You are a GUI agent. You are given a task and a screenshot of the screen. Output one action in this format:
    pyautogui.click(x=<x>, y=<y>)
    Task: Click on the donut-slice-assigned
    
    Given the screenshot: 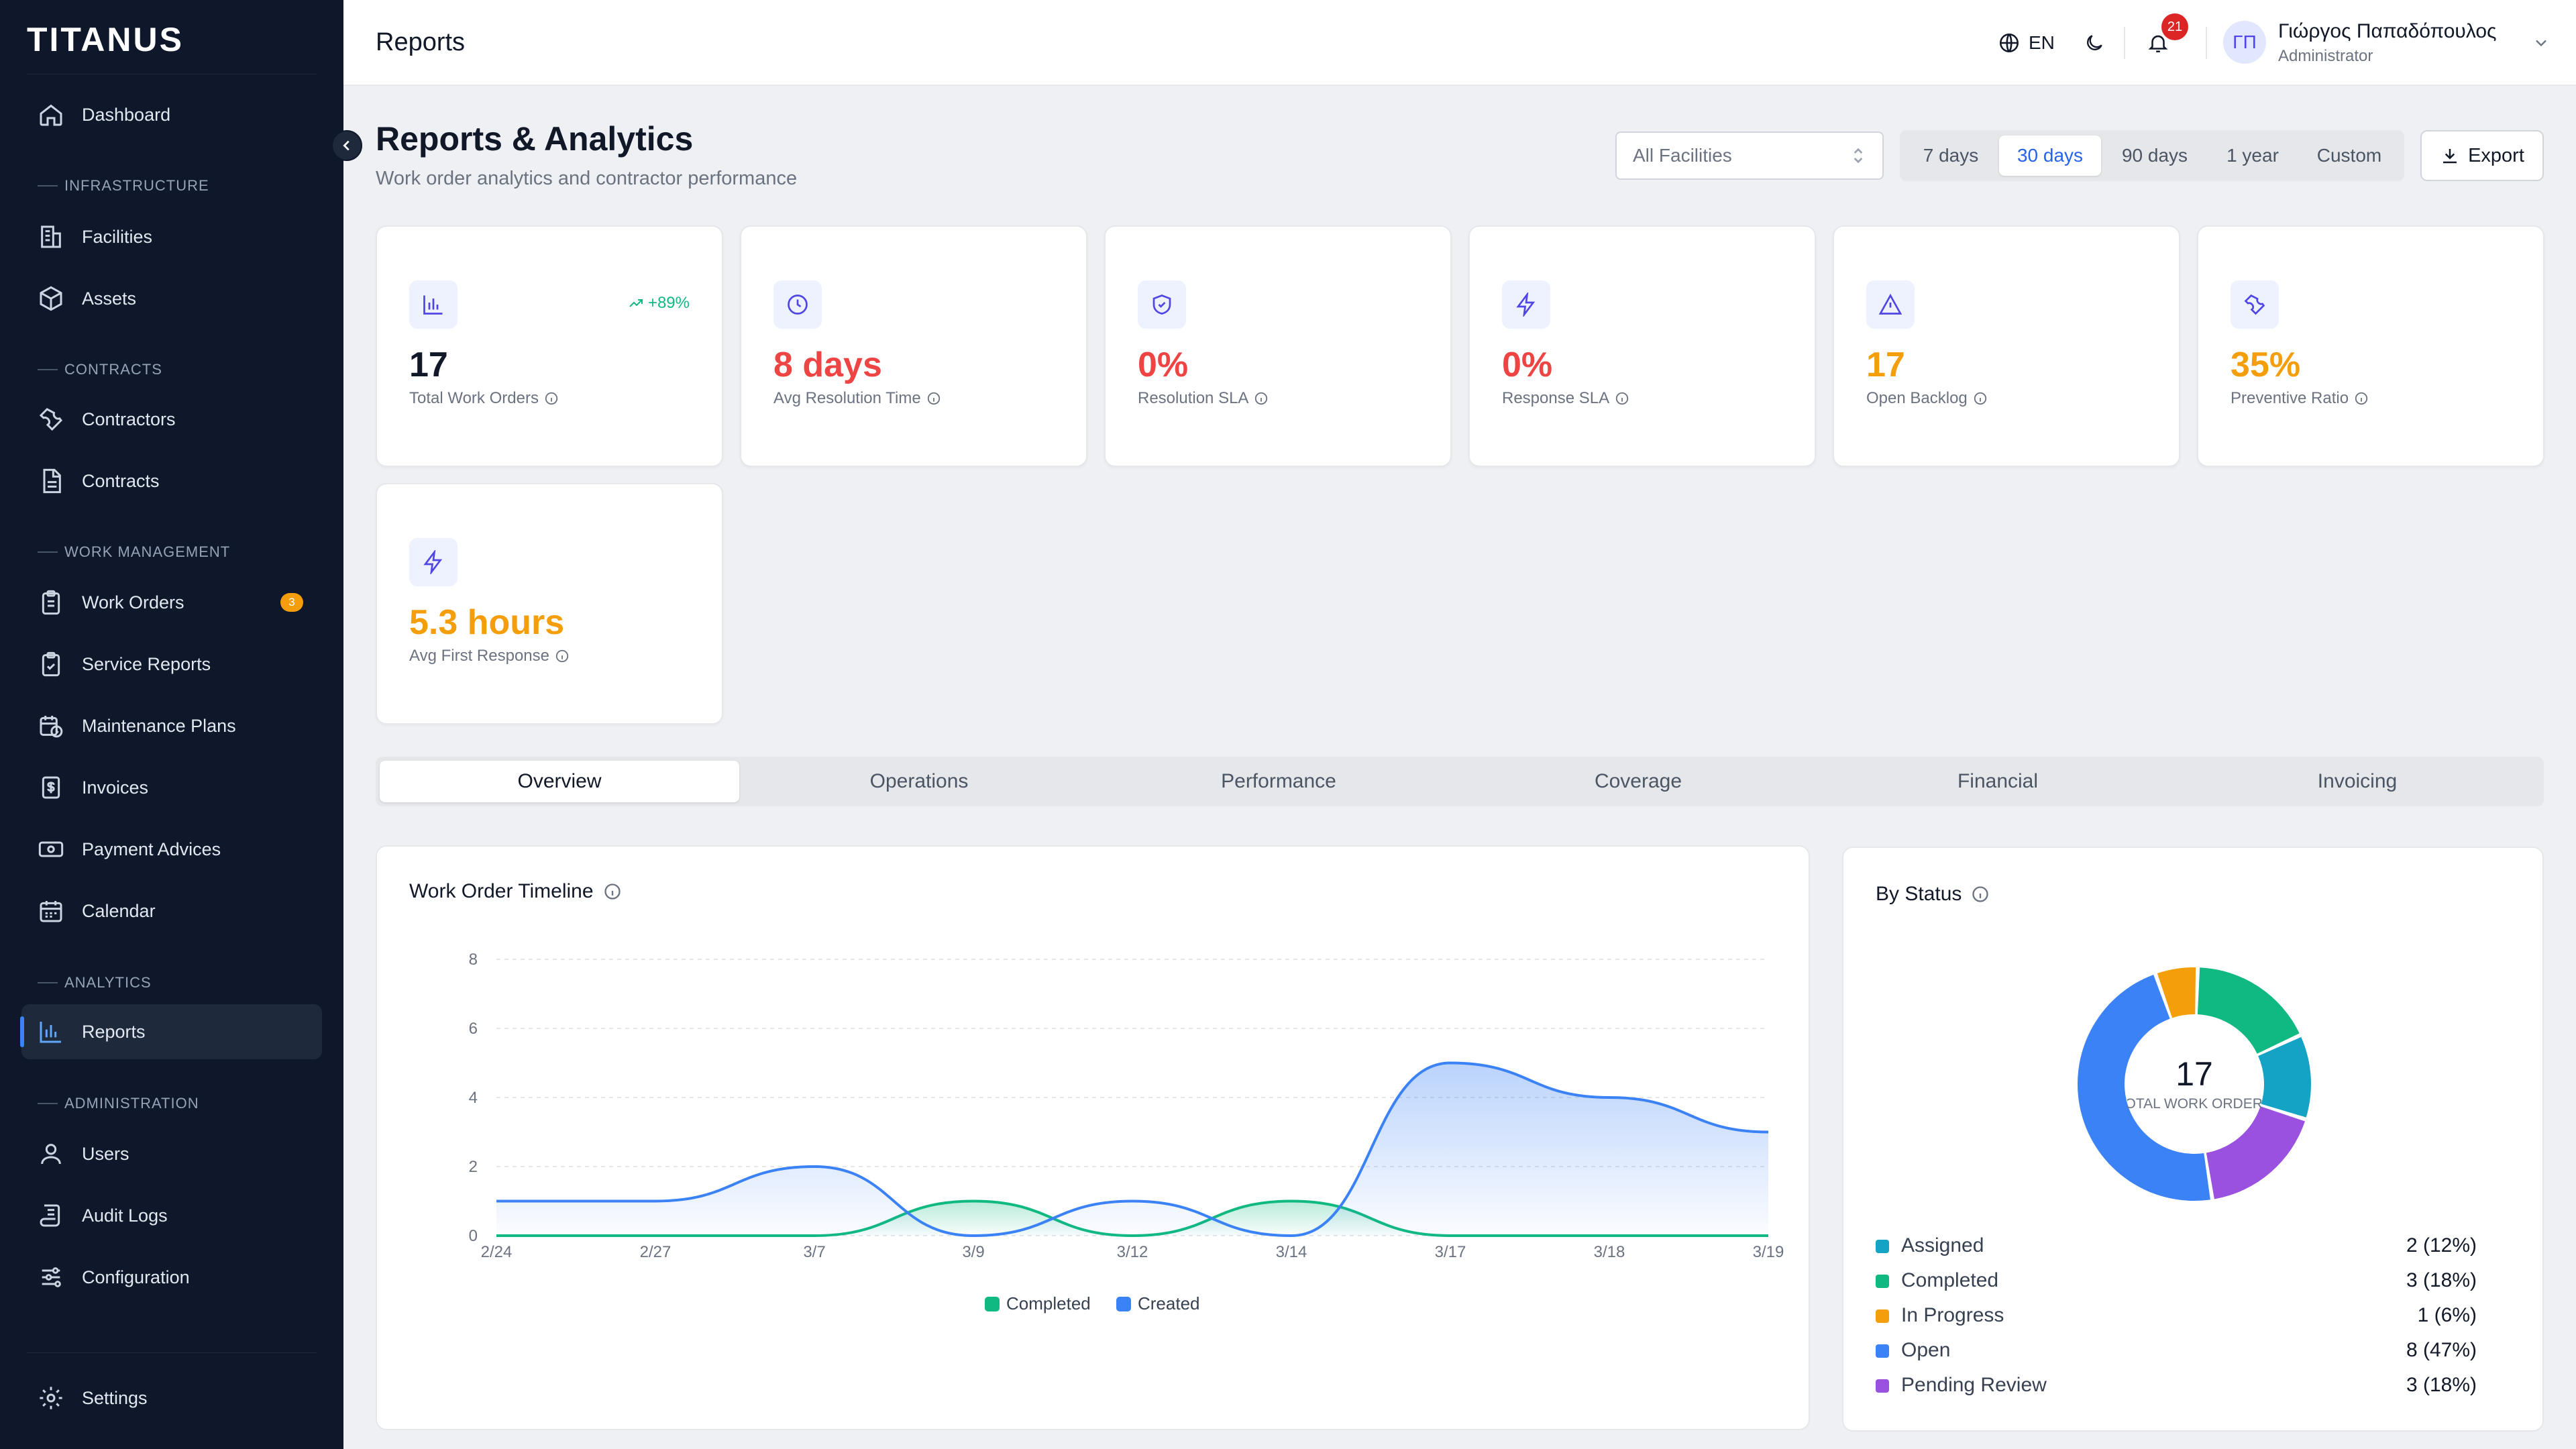 What is the action you would take?
    pyautogui.click(x=2284, y=1077)
    